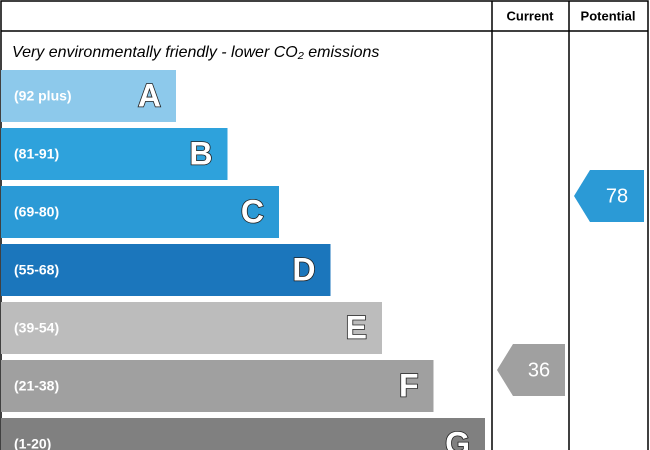 This screenshot has height=450, width=650. Describe the element at coordinates (36, 270) in the screenshot. I see `band-range: (55-68)` at that location.